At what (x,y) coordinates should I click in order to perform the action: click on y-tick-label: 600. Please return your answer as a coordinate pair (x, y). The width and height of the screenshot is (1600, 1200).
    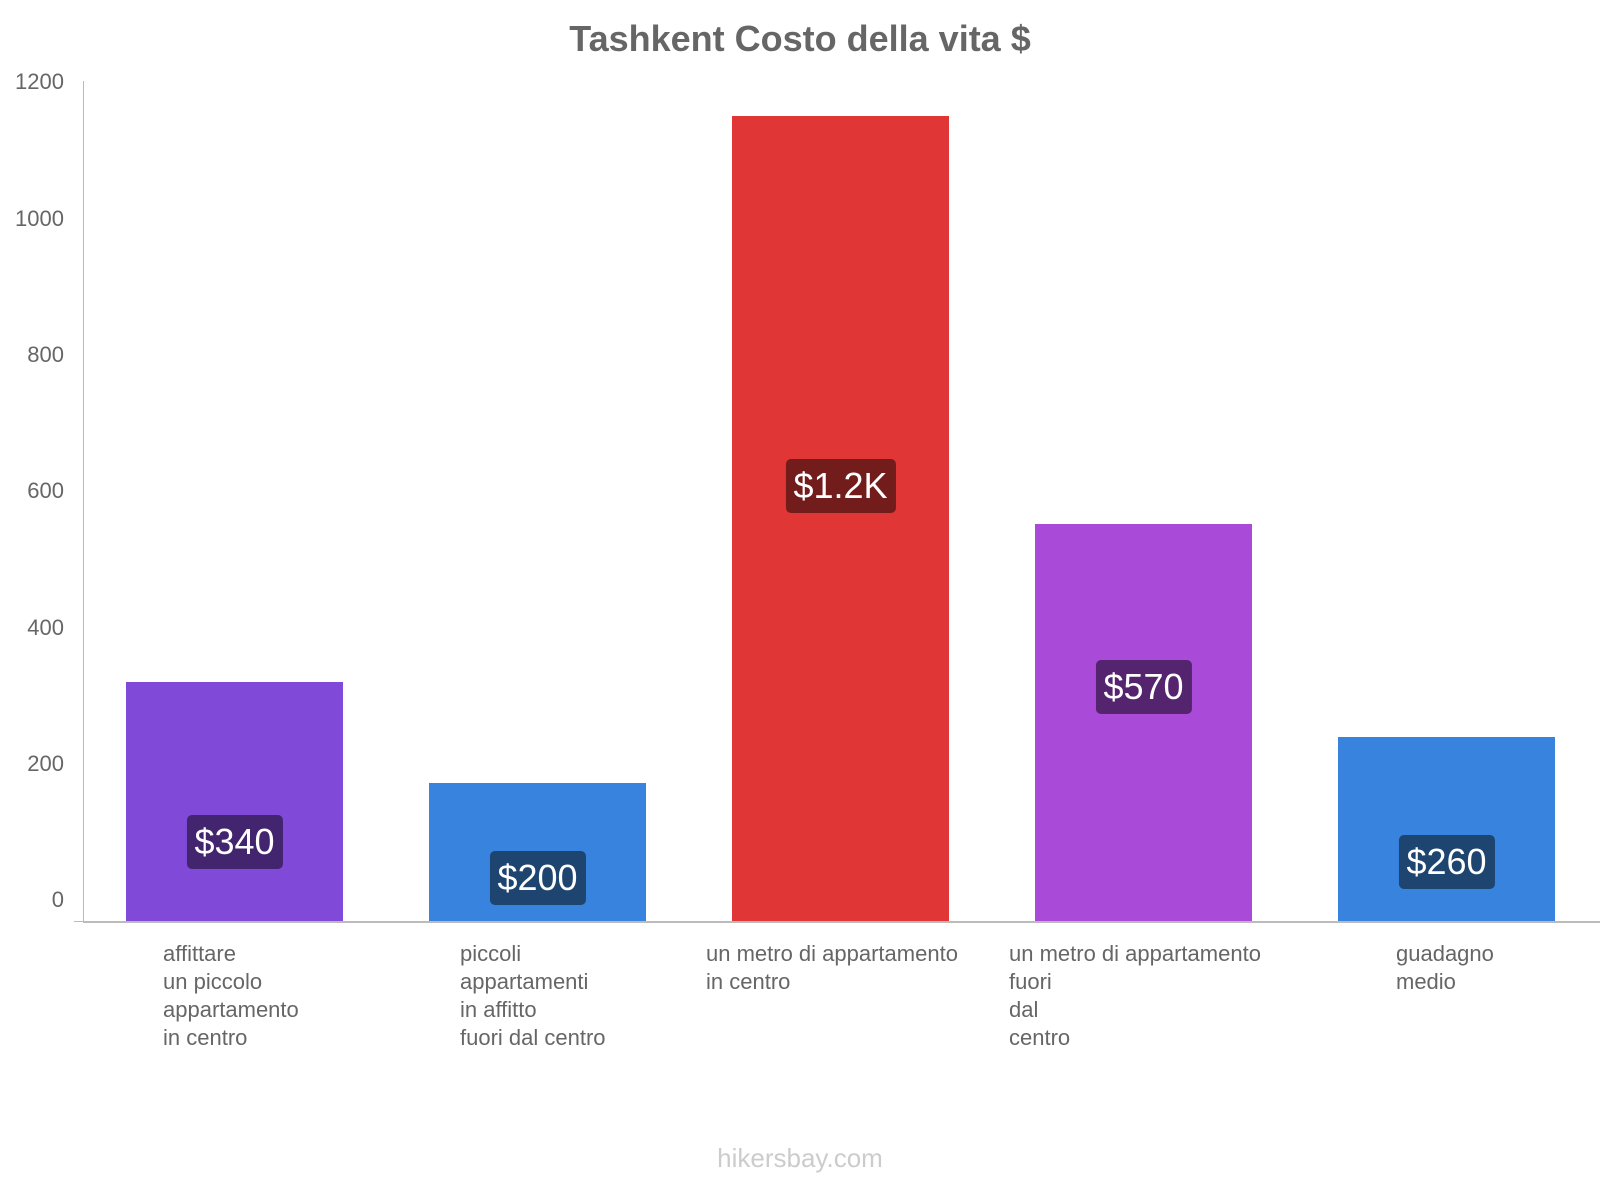
    Looking at the image, I should click on (45, 490).